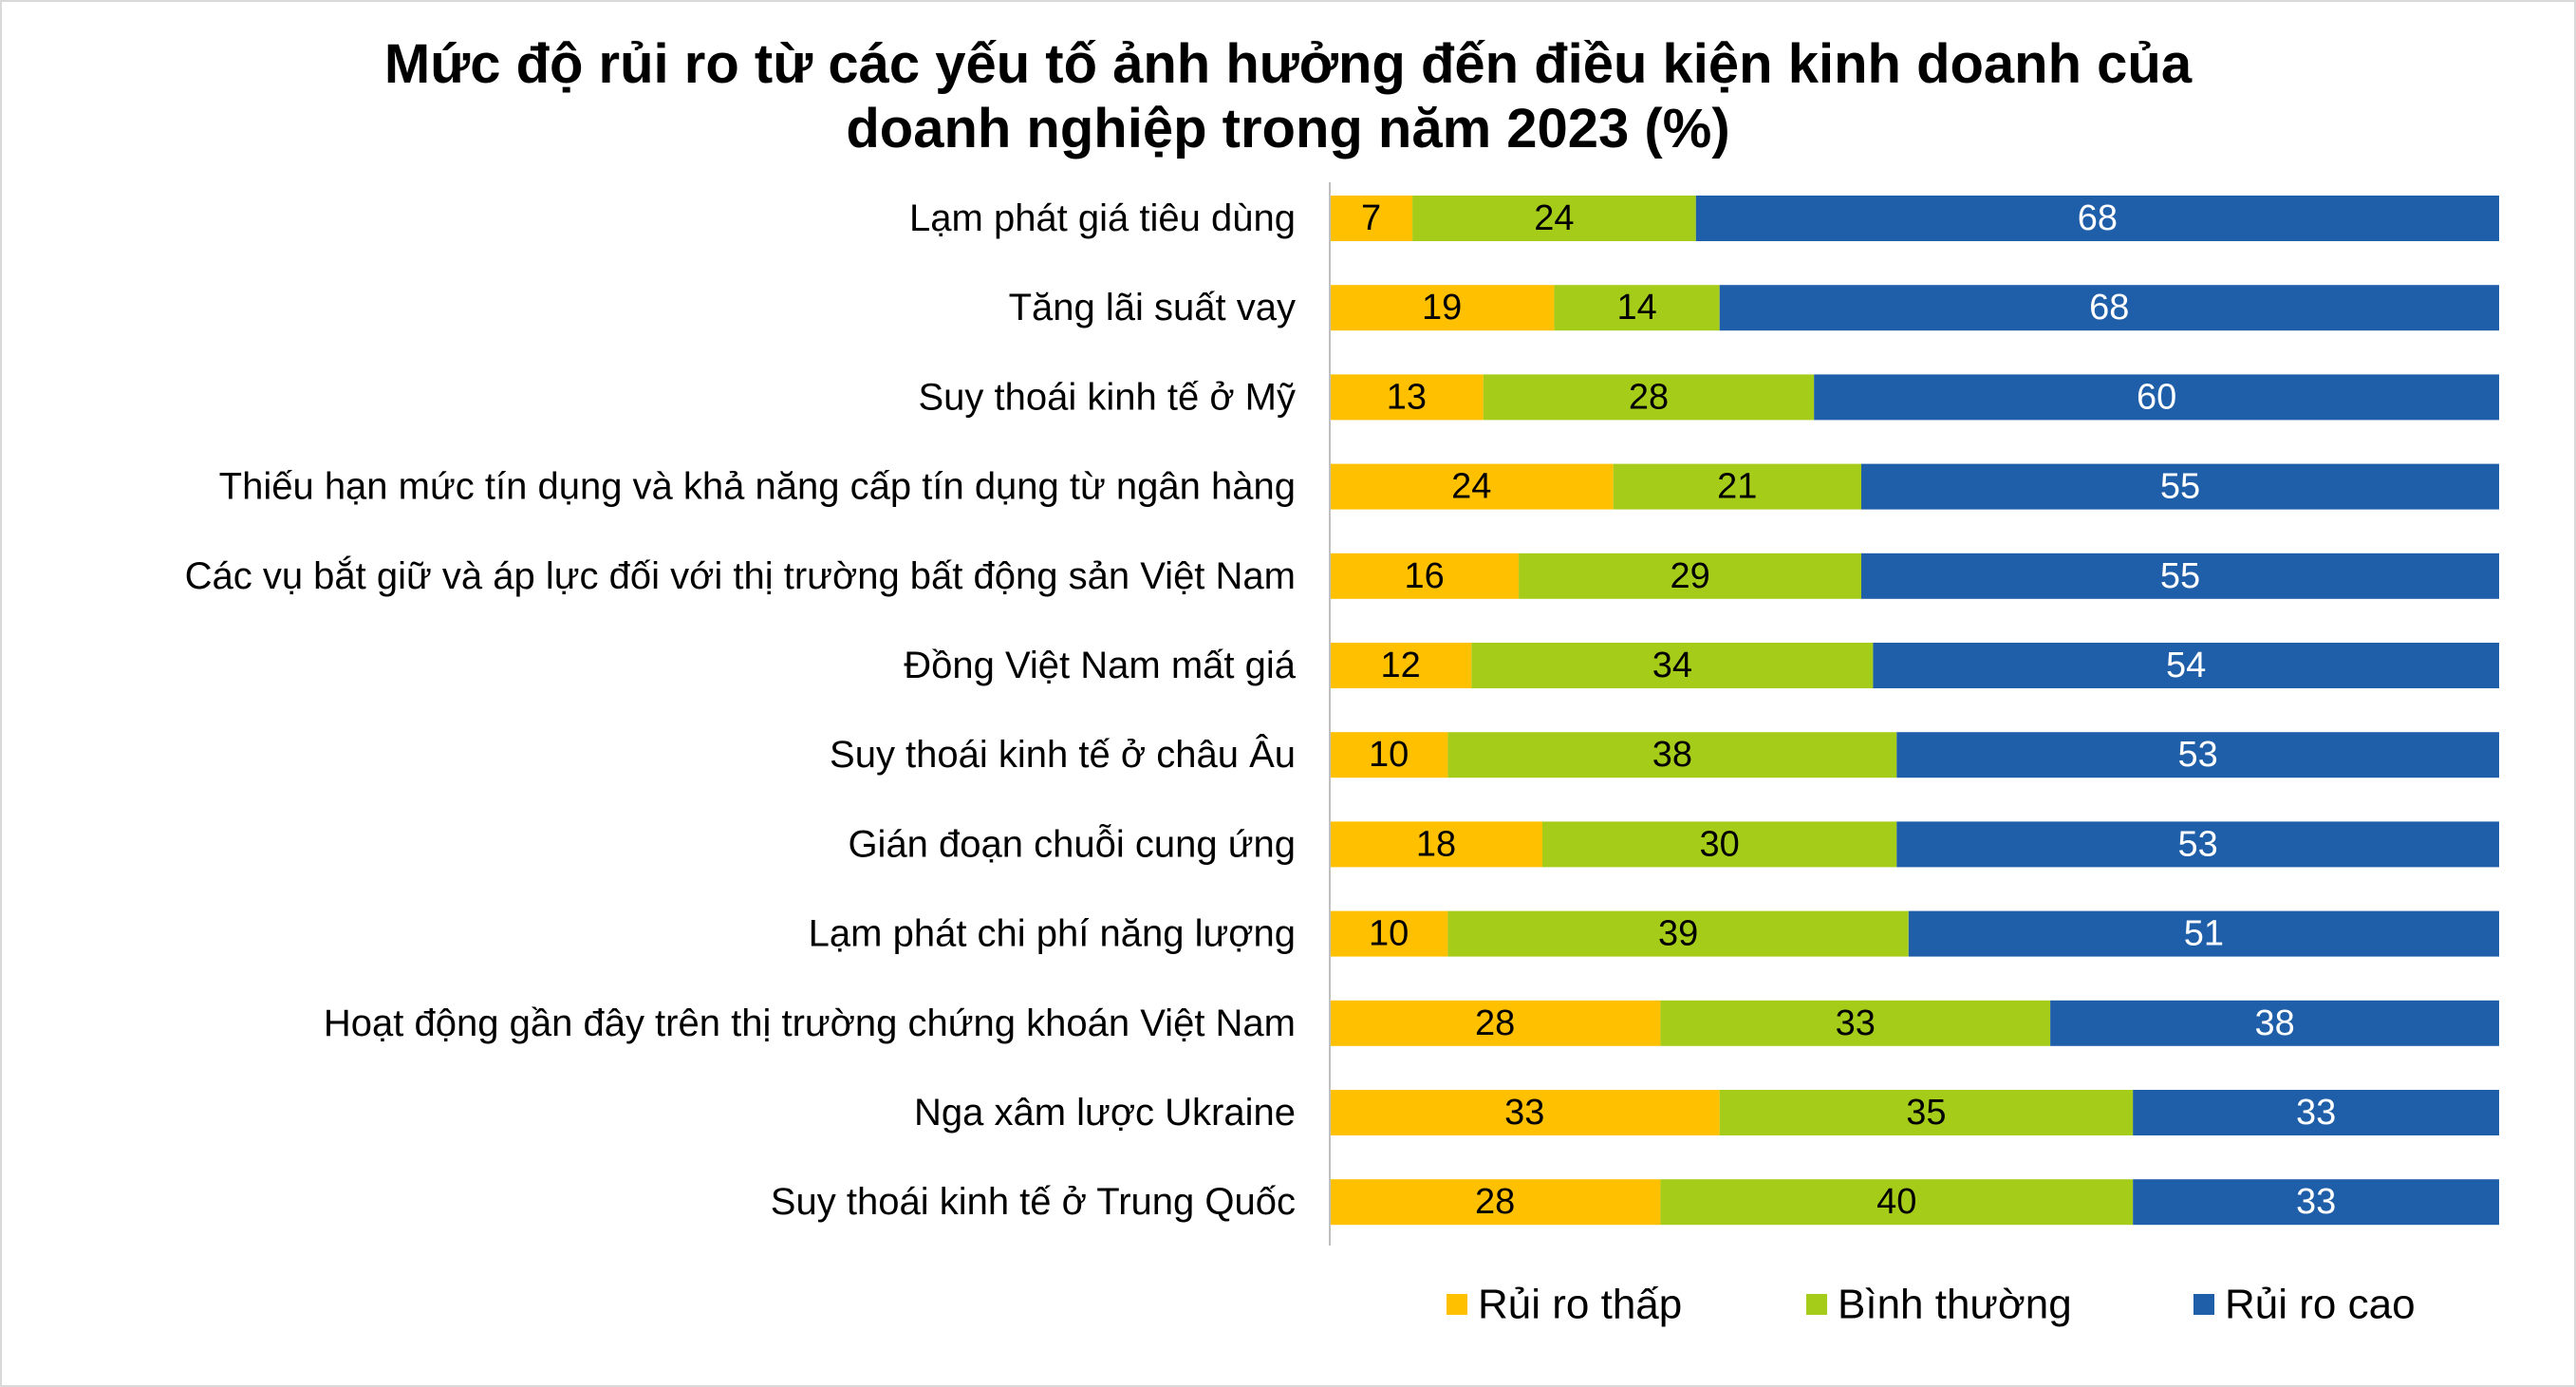  I want to click on category-label: Lạm phát chi phí năng lượng, so click(1053, 934).